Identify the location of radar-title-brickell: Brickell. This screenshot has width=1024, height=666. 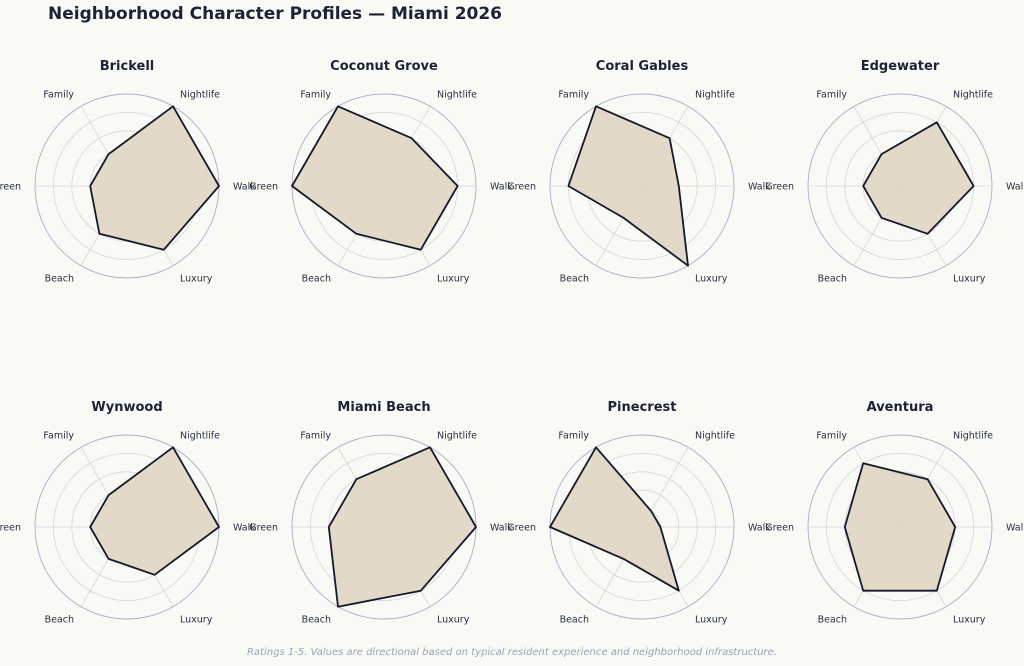
(127, 66).